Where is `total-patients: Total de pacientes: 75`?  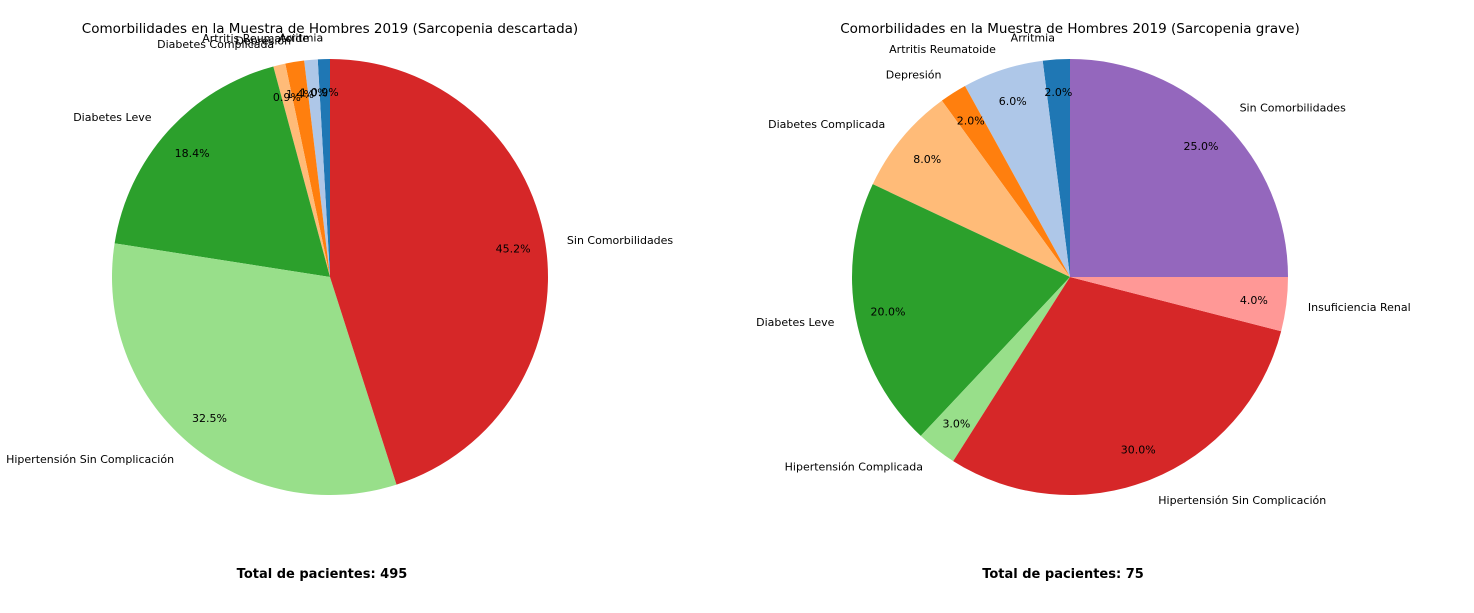
total-patients: Total de pacientes: 75 is located at coordinates (1063, 574).